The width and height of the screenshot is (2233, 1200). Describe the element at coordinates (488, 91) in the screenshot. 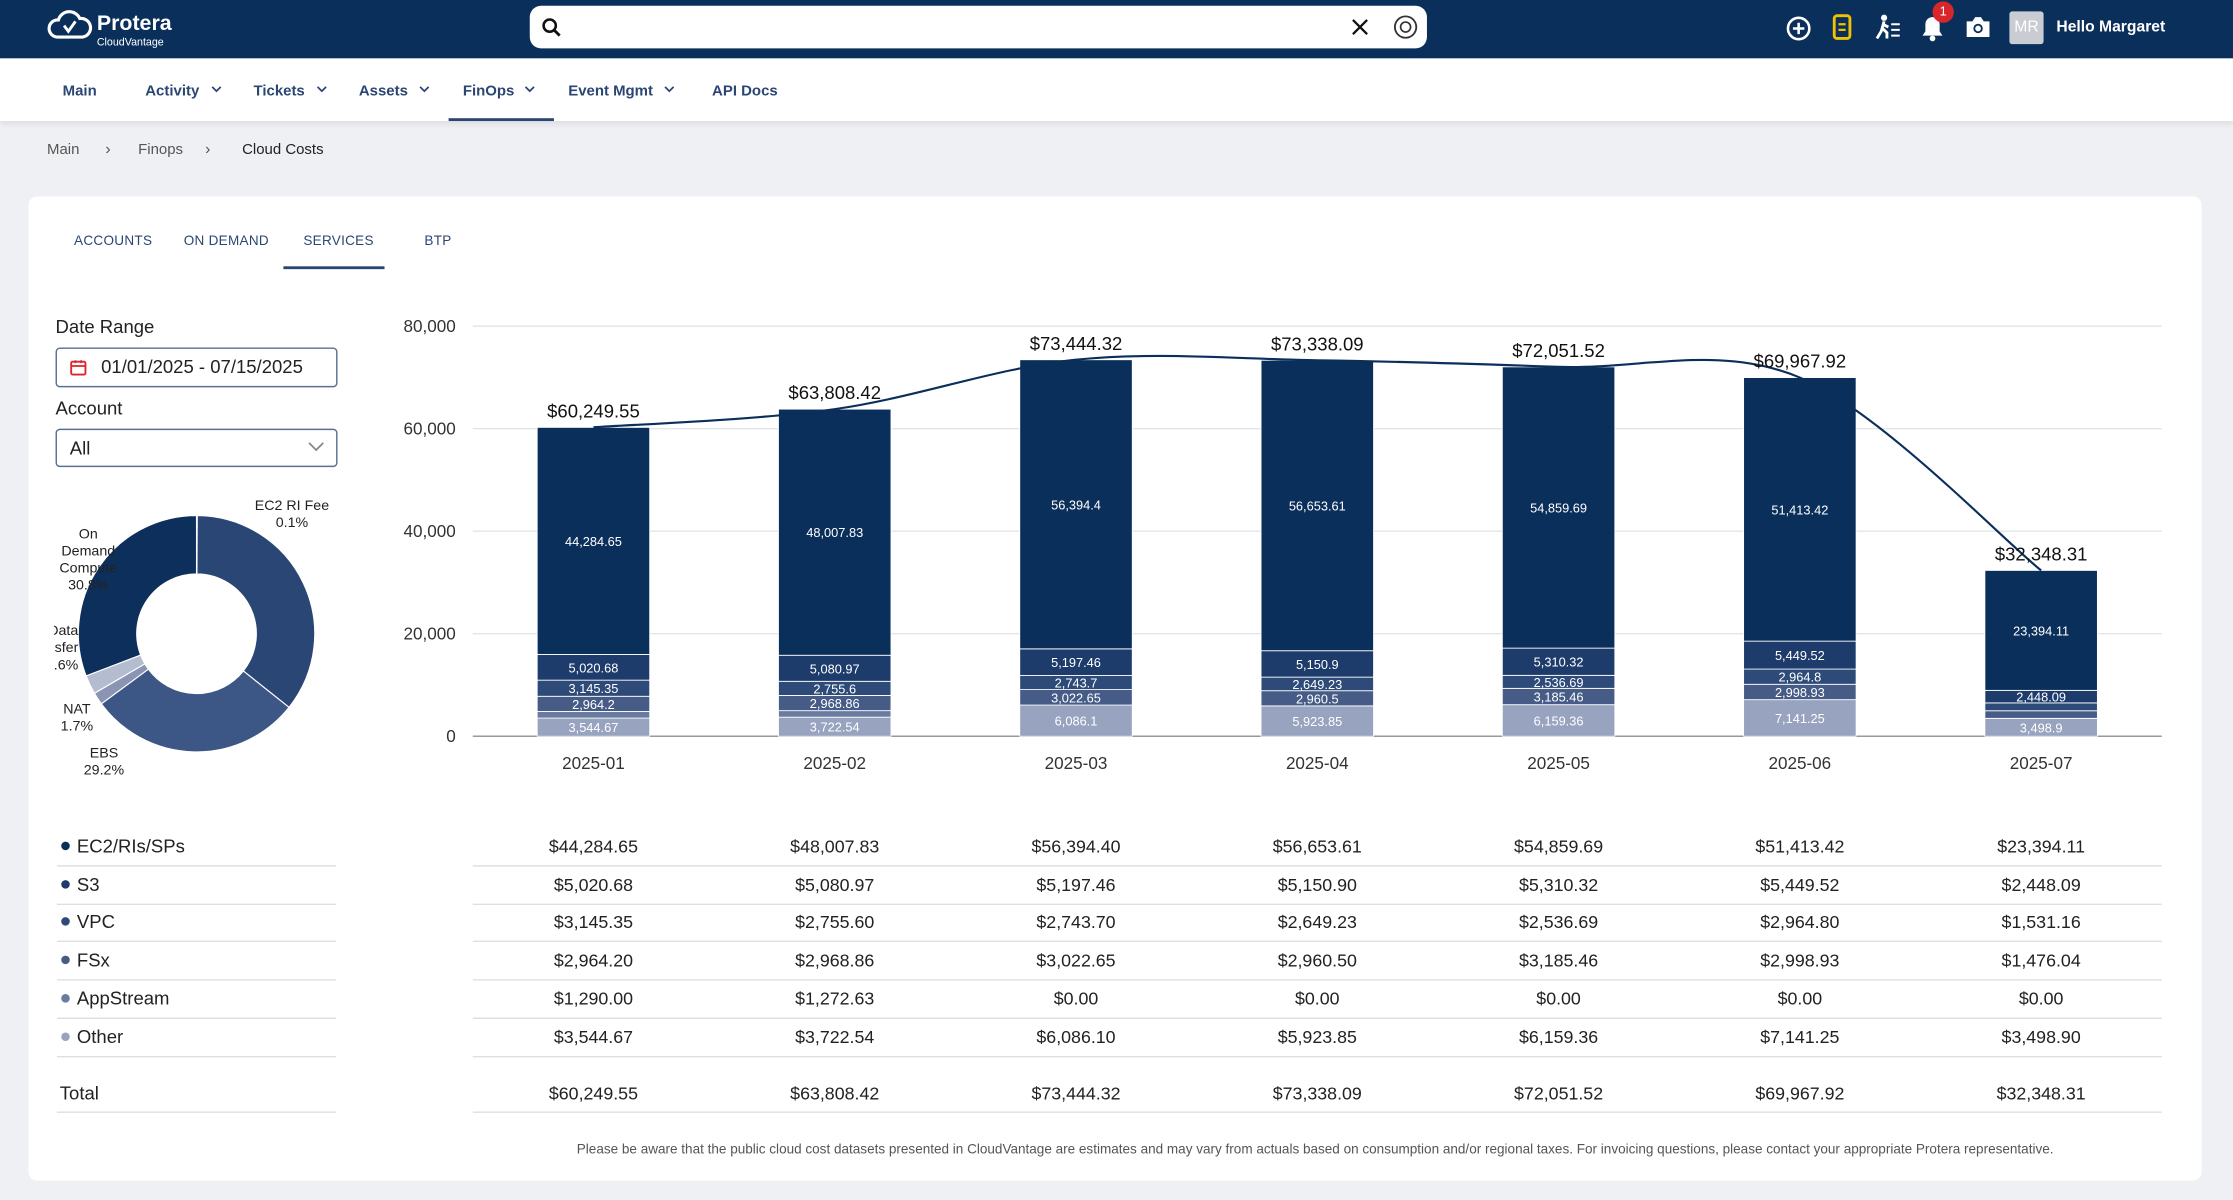

I see `nav-item: FinOps` at that location.